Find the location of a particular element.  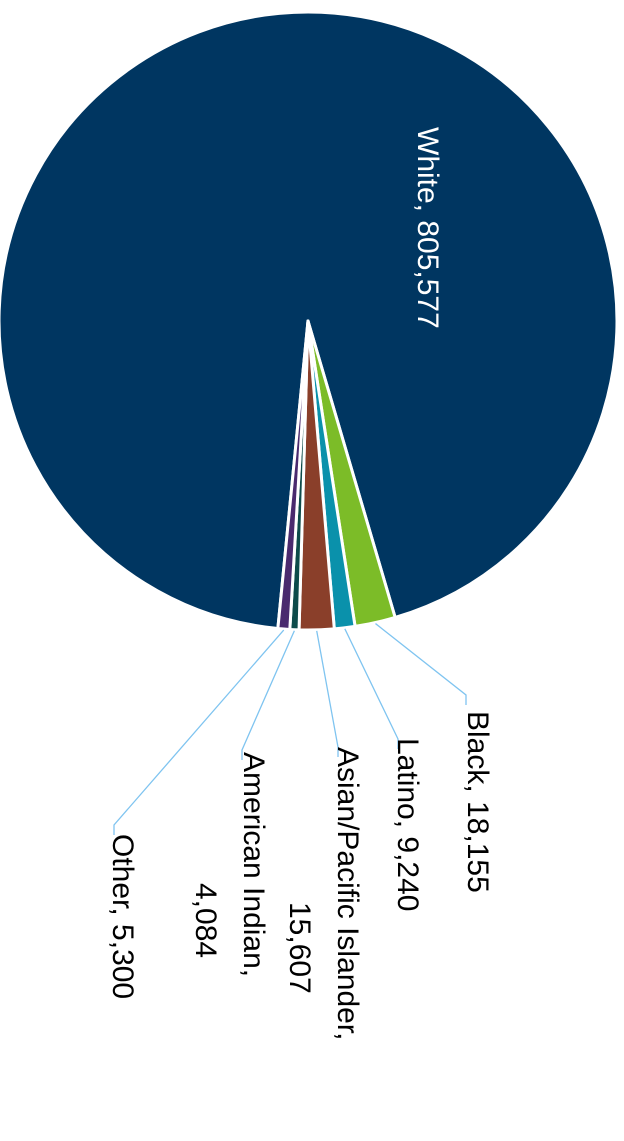

label-latino: Latino, 9,240 is located at coordinates (407, 824).